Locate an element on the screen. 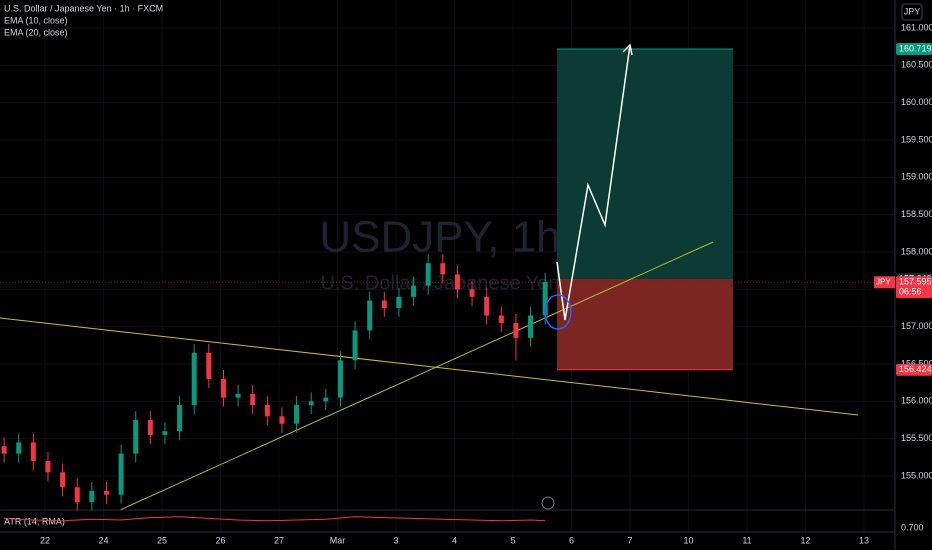 Image resolution: width=932 pixels, height=550 pixels. y-tick-label: 158.500 is located at coordinates (916, 214).